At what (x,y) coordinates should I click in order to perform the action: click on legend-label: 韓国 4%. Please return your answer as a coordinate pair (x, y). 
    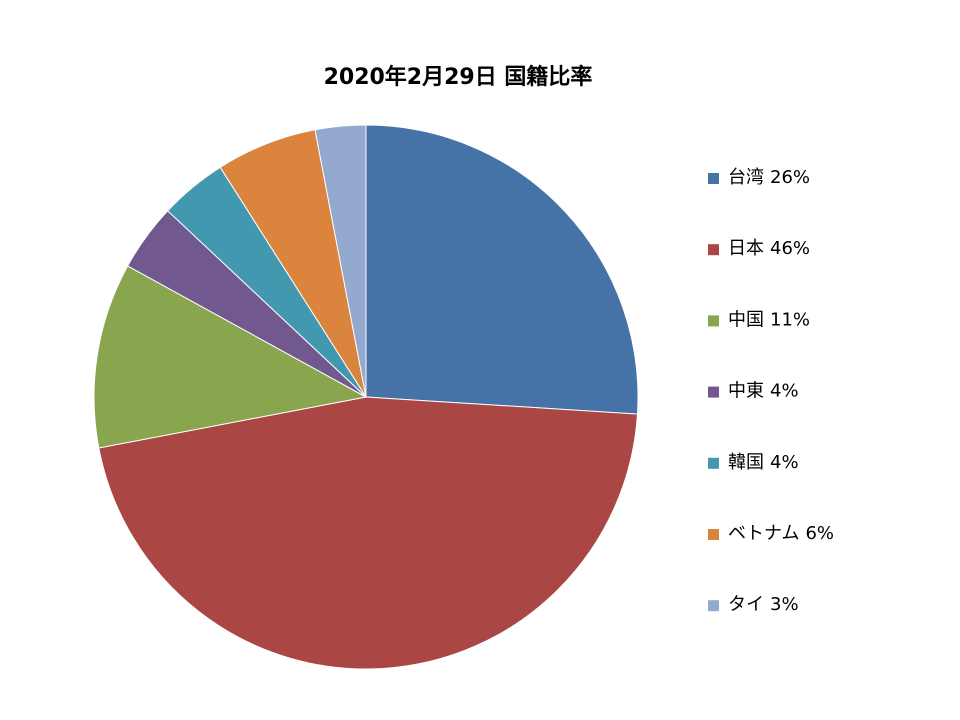
    Looking at the image, I should click on (763, 462).